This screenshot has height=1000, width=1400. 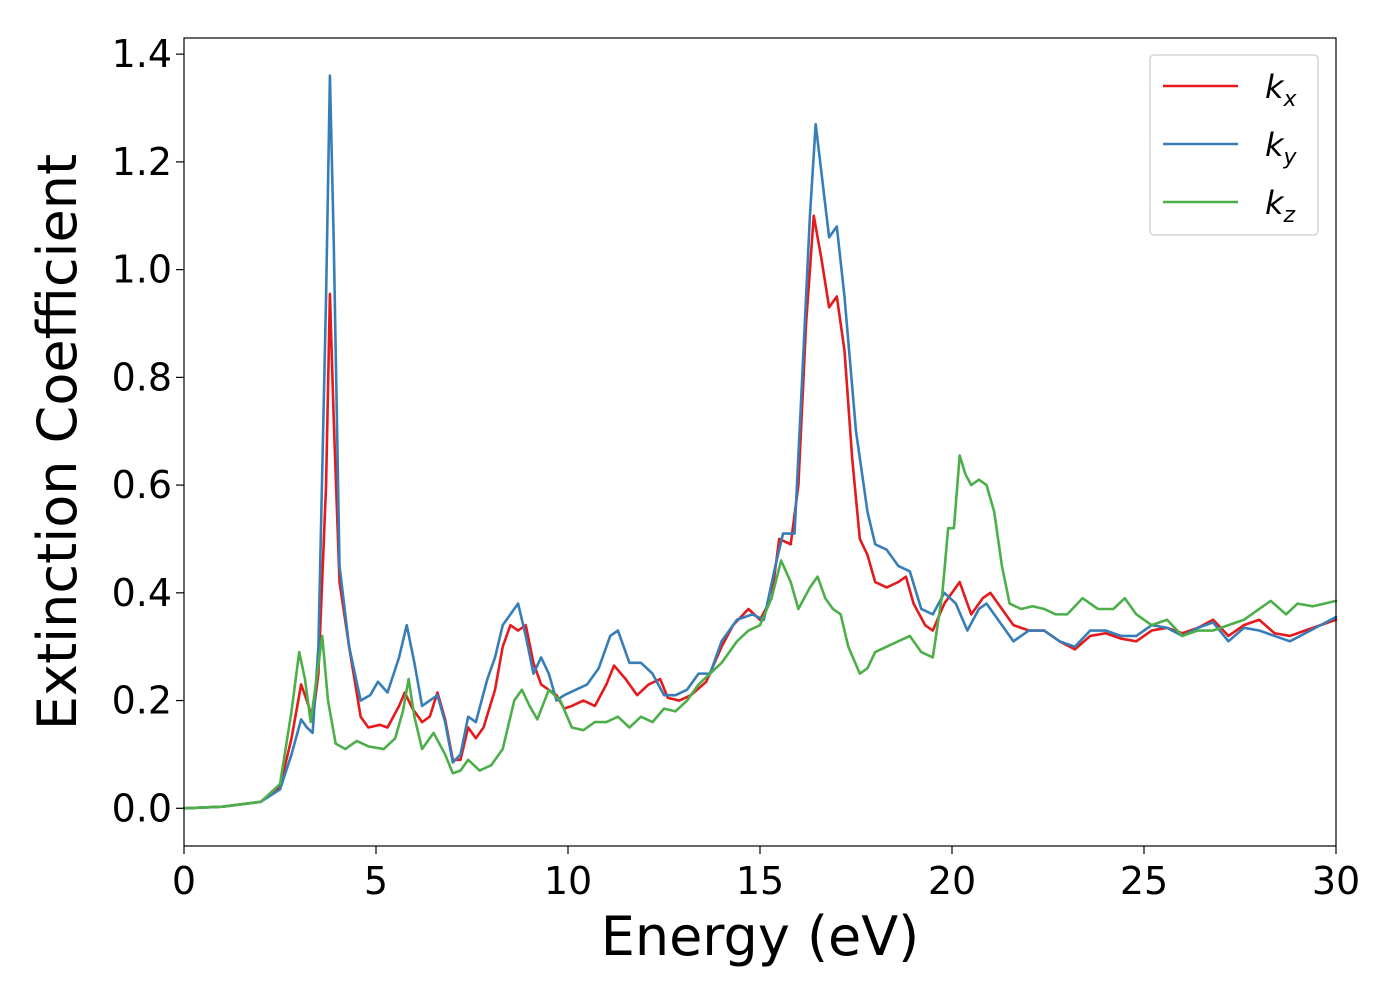 What do you see at coordinates (1336, 881) in the screenshot?
I see `x-tick-label: 30` at bounding box center [1336, 881].